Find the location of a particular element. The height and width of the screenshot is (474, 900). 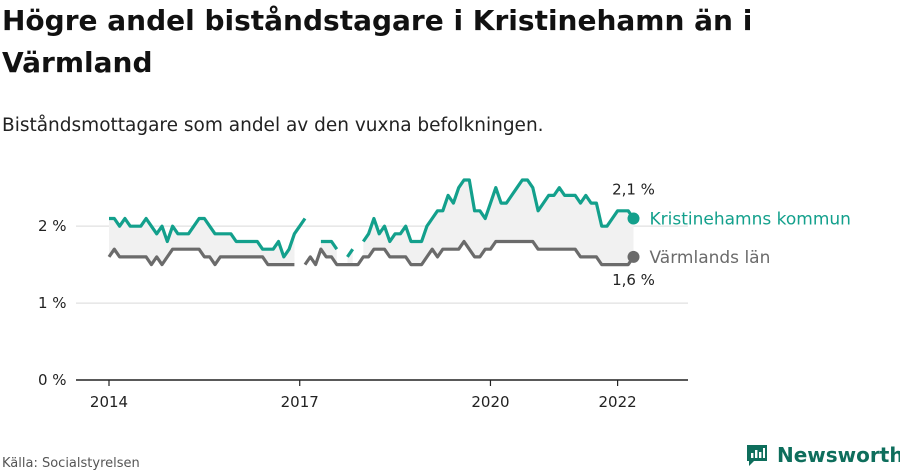

x-tick-label: 2014 is located at coordinates (109, 402).